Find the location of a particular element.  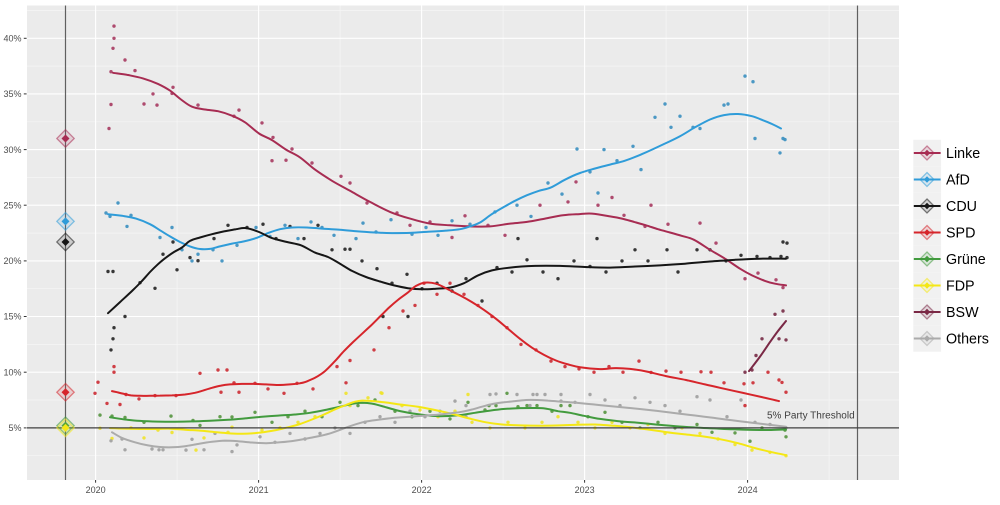

svg-text: 35% is located at coordinates (12, 94).